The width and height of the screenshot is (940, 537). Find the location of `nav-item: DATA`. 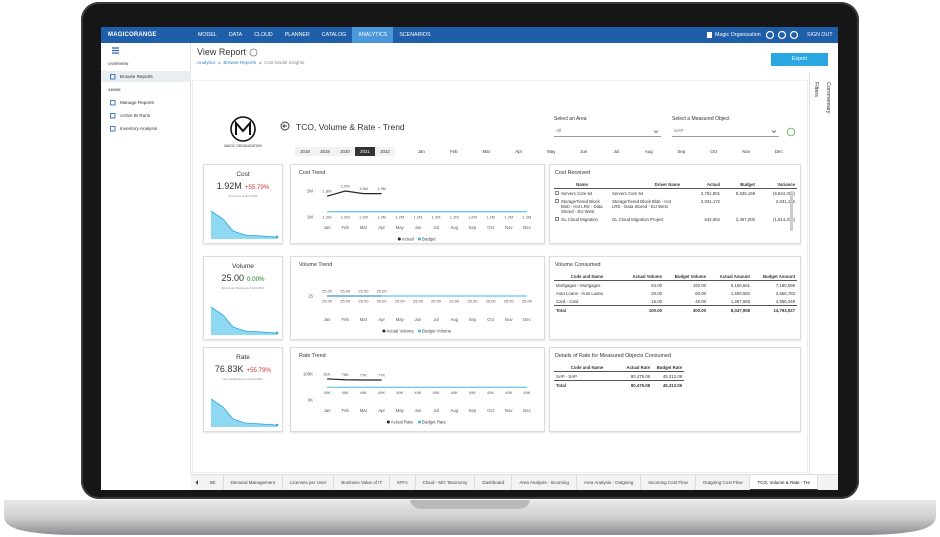

nav-item: DATA is located at coordinates (235, 35).